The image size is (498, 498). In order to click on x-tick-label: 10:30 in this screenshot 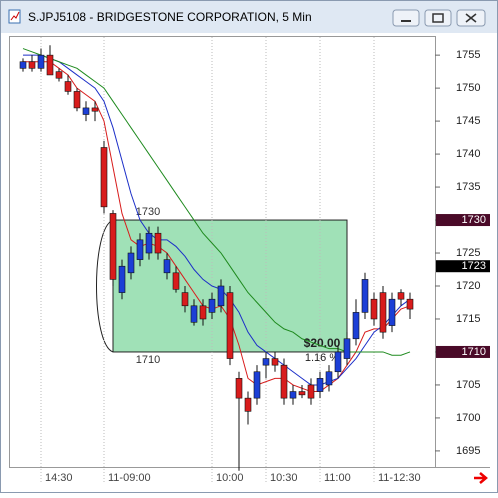, I will do `click(284, 478)`.